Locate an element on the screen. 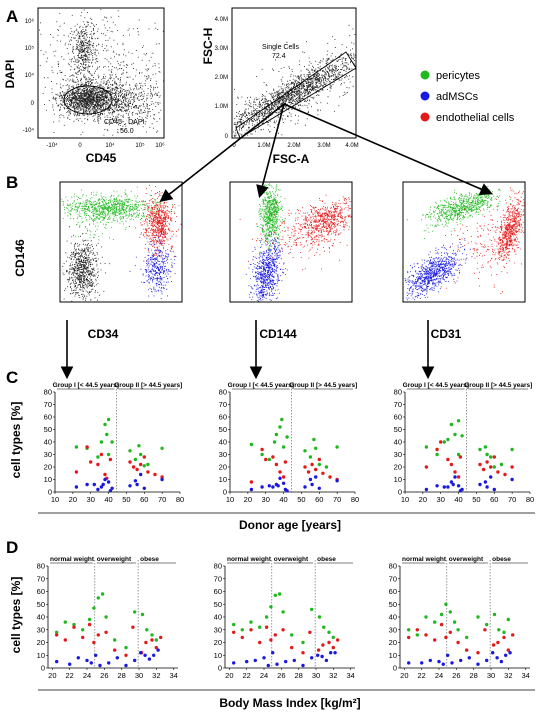 The width and height of the screenshot is (550, 720). series-admscs is located at coordinates (459, 658).